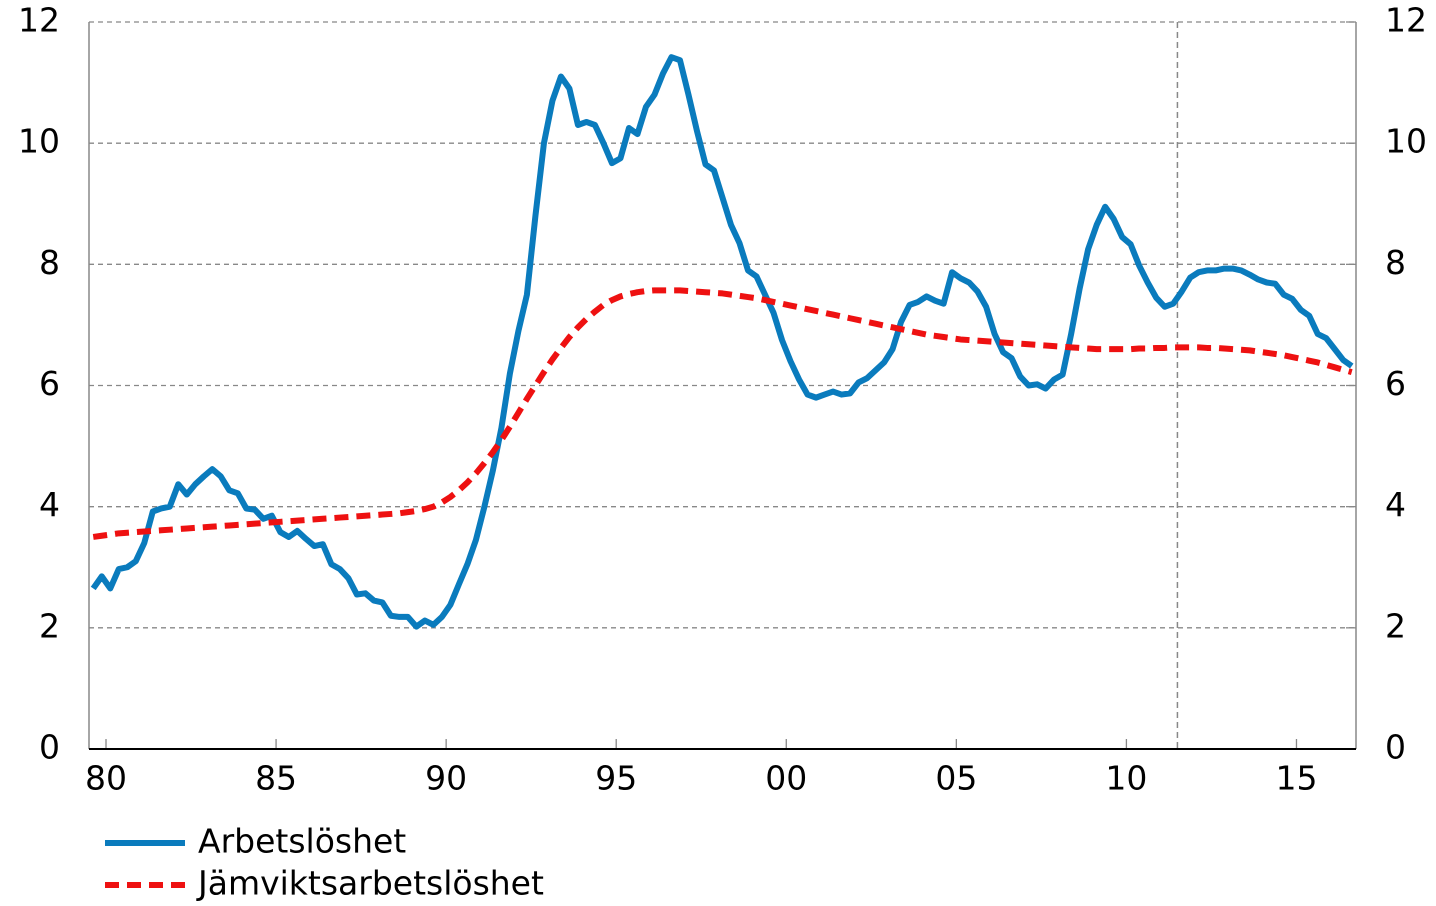 The height and width of the screenshot is (906, 1436). Describe the element at coordinates (39, 141) in the screenshot. I see `y-tick-label: 10` at that location.